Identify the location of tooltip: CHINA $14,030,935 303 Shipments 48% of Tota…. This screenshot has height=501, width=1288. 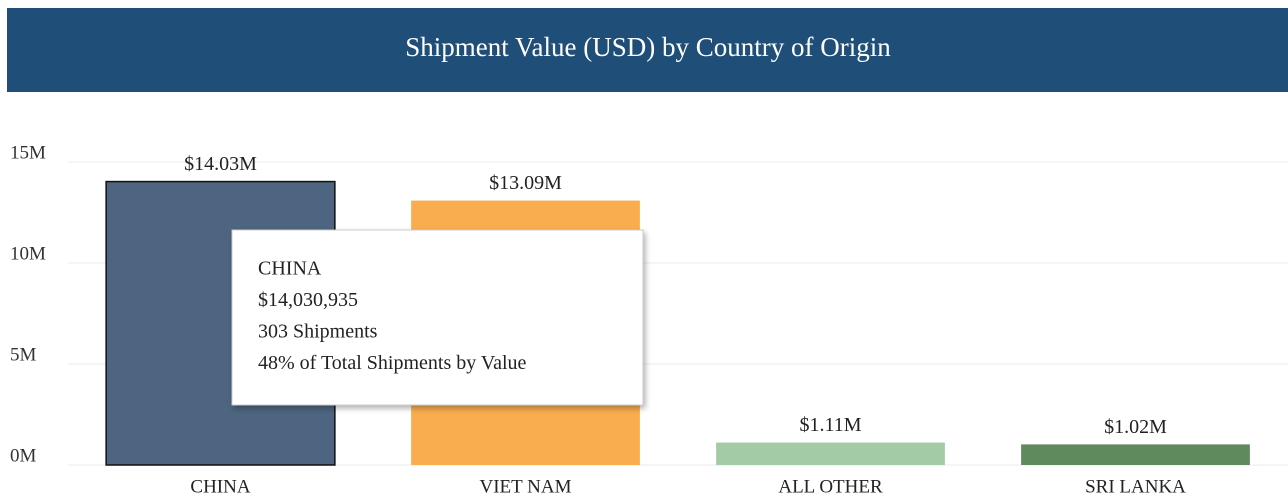
(437, 317).